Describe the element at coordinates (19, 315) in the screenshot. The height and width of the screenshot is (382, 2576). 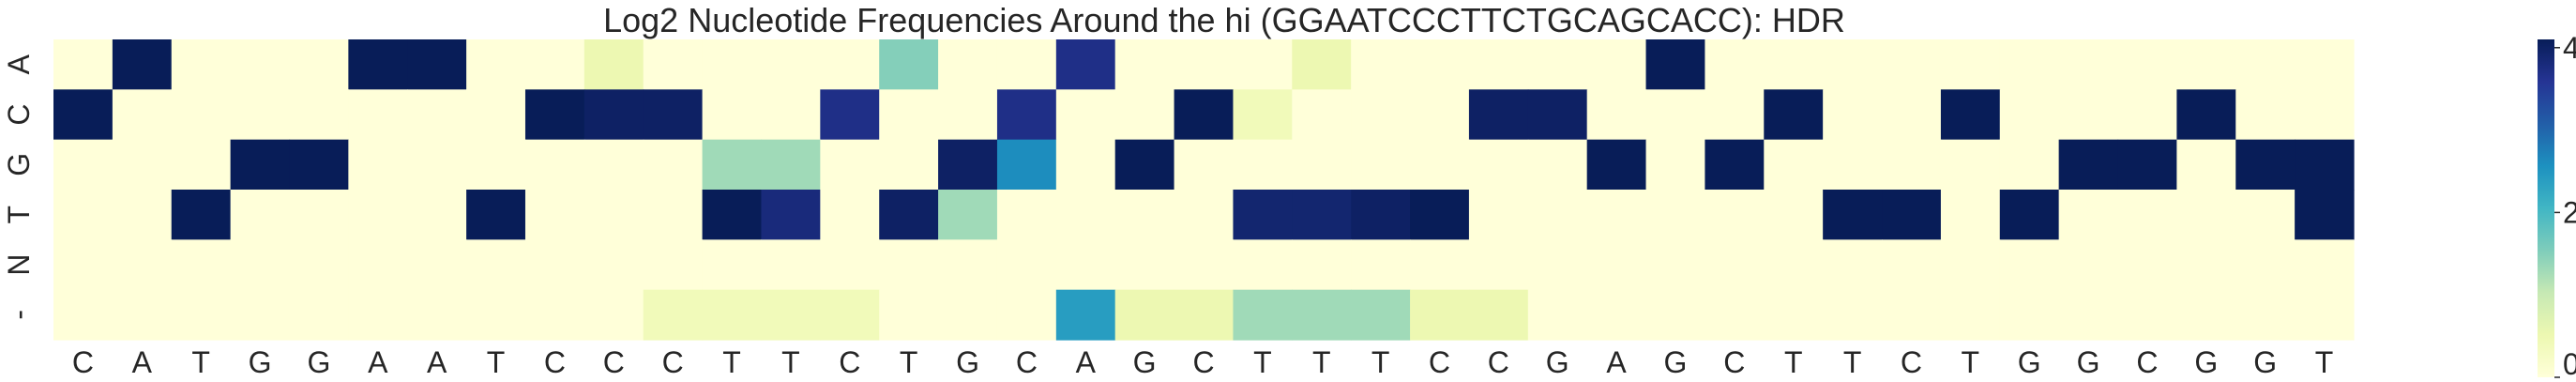
I see `row-label: -` at that location.